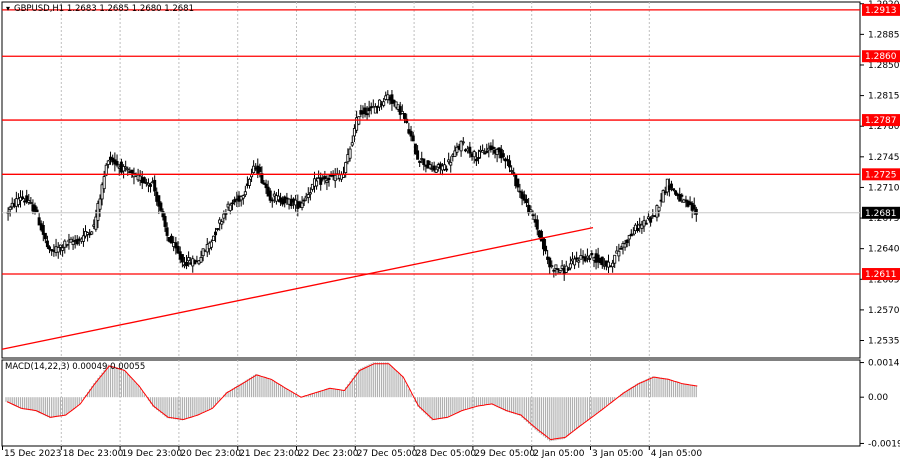 This screenshot has width=900, height=464. What do you see at coordinates (618, 454) in the screenshot?
I see `x-tick-label: 3 Jan 05:00` at bounding box center [618, 454].